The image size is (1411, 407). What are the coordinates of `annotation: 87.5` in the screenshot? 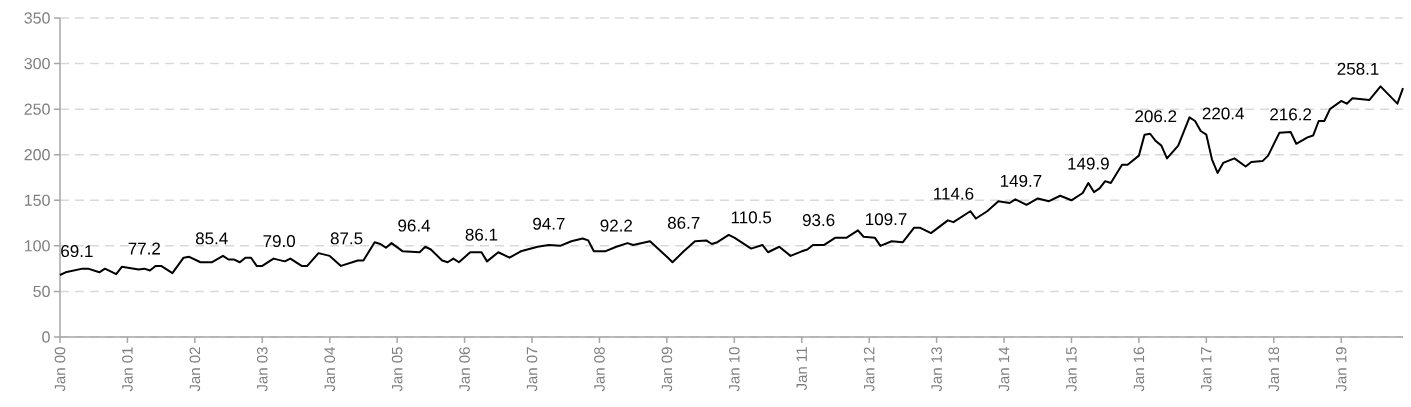 It's located at (346, 238).